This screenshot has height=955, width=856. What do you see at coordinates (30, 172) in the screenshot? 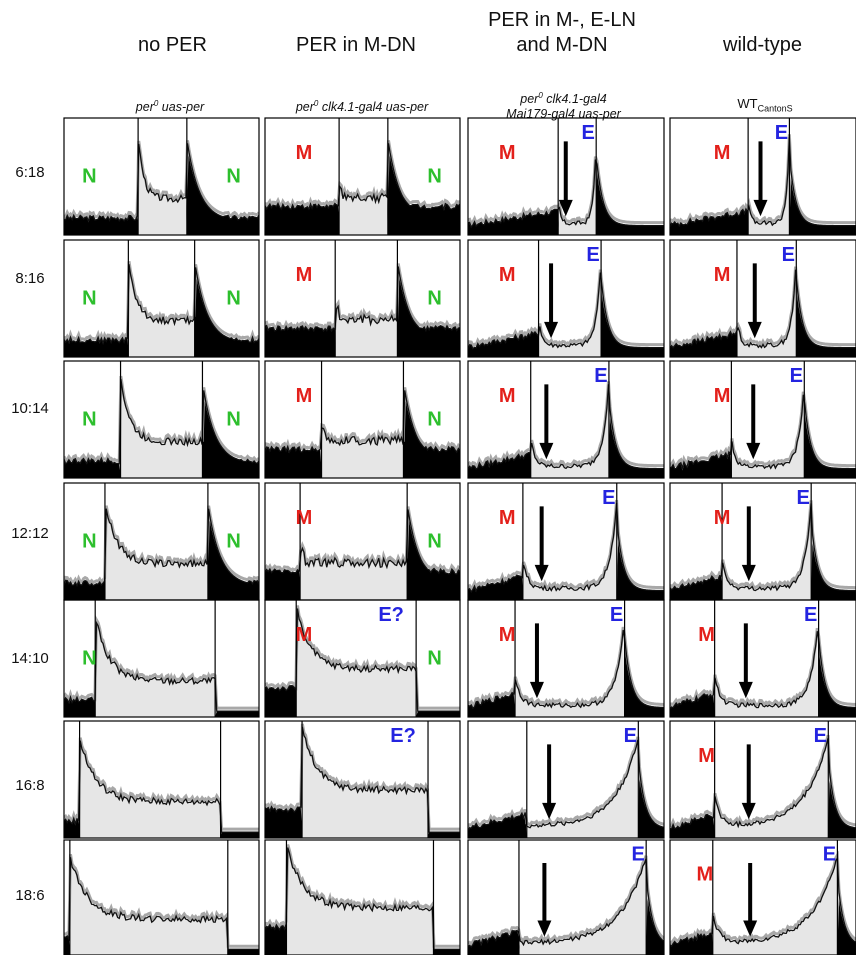
I see `row-label-6-18: 6:18` at bounding box center [30, 172].